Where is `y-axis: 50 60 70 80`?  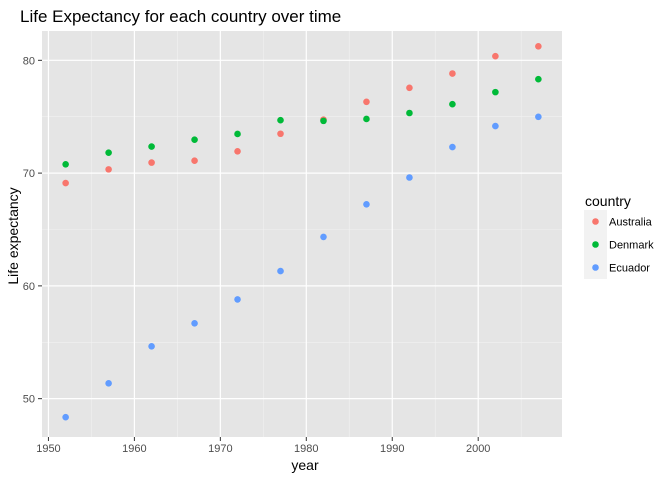
y-axis: 50 60 70 80 is located at coordinates (32, 230).